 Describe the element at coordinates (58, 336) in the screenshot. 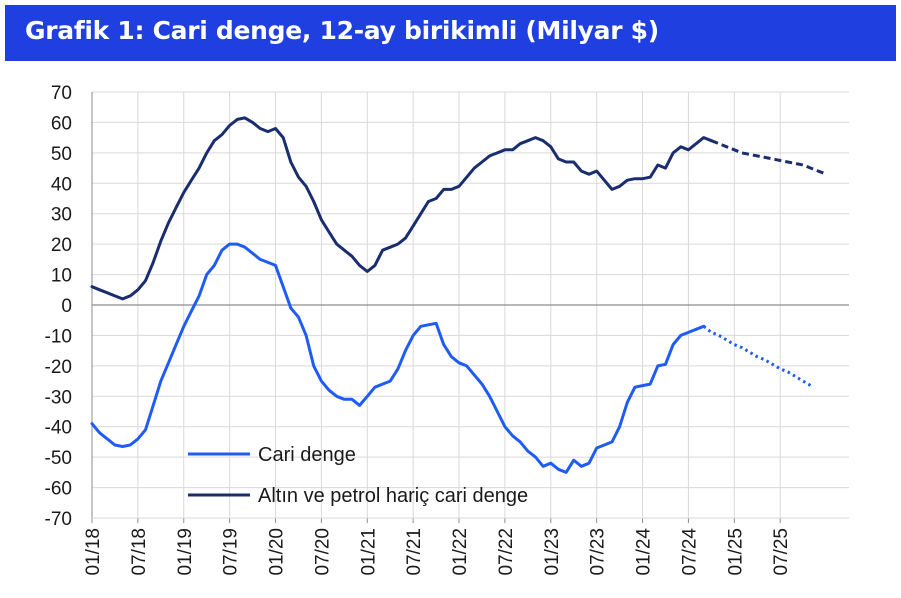

I see `y-tick-label: -10` at that location.